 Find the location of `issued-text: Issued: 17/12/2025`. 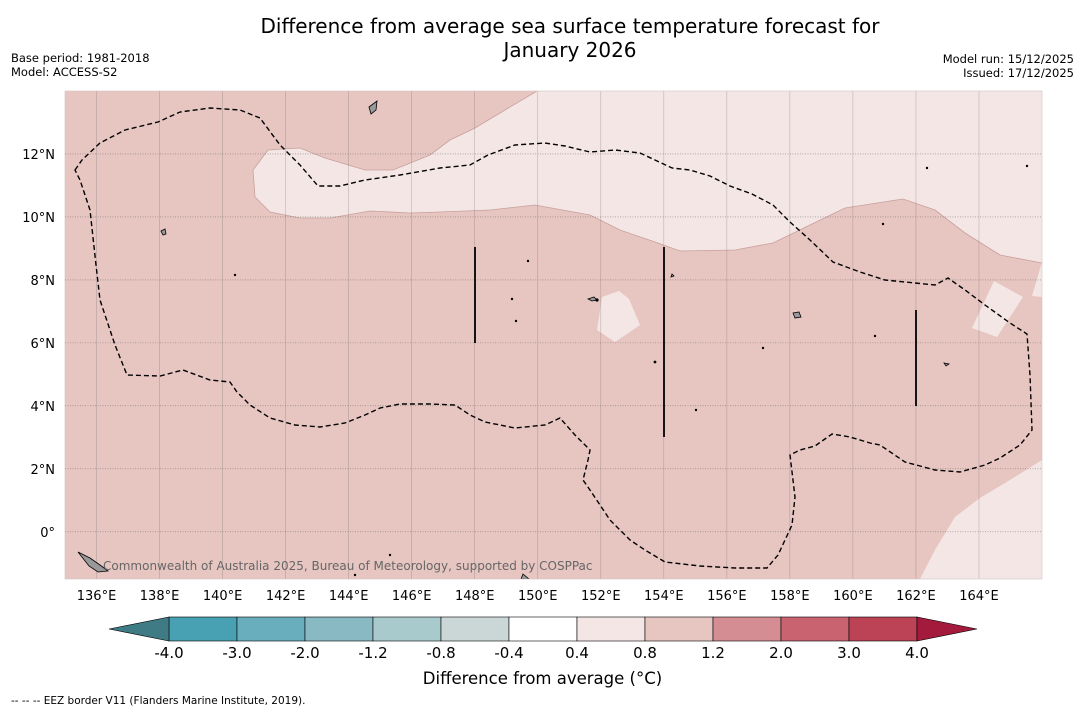

issued-text: Issued: 17/12/2025 is located at coordinates (1018, 73).